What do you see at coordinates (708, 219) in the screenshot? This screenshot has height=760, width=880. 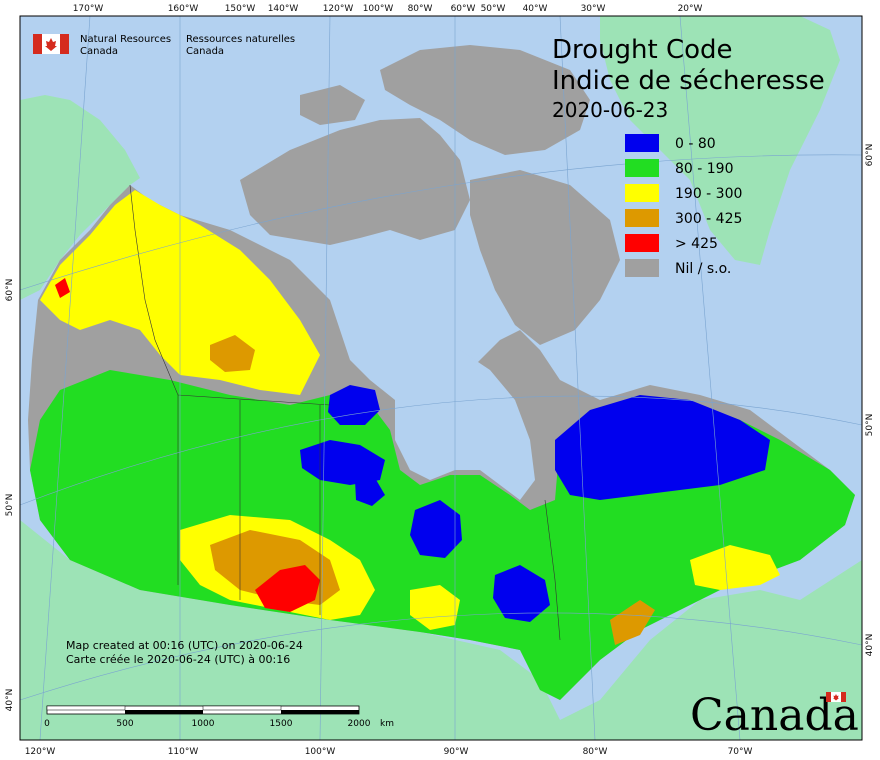 I see `legend-label: 300 - 425` at bounding box center [708, 219].